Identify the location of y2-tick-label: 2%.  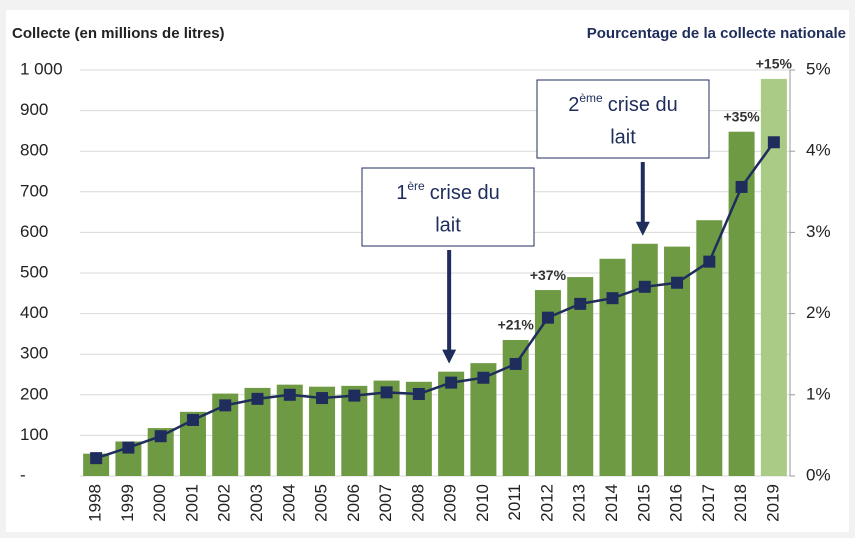
(818, 312).